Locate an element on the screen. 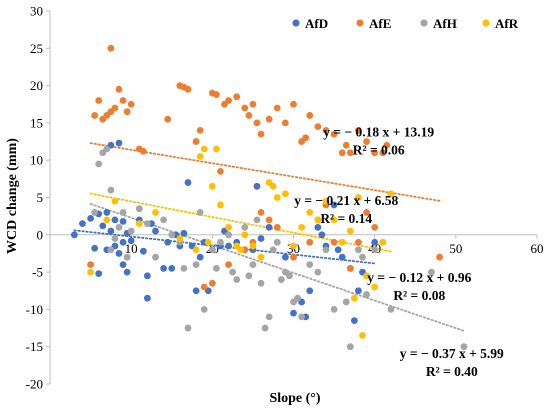 The height and width of the screenshot is (409, 550). trendline-r-squared: R² = 0.08 is located at coordinates (419, 295).